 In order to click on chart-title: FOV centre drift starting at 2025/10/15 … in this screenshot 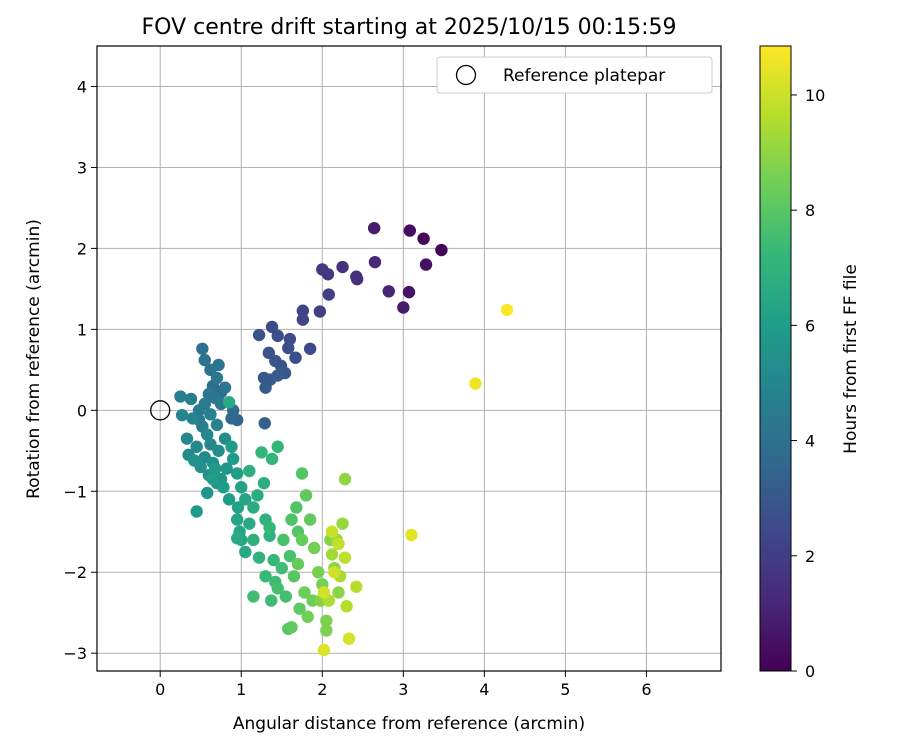, I will do `click(409, 27)`.